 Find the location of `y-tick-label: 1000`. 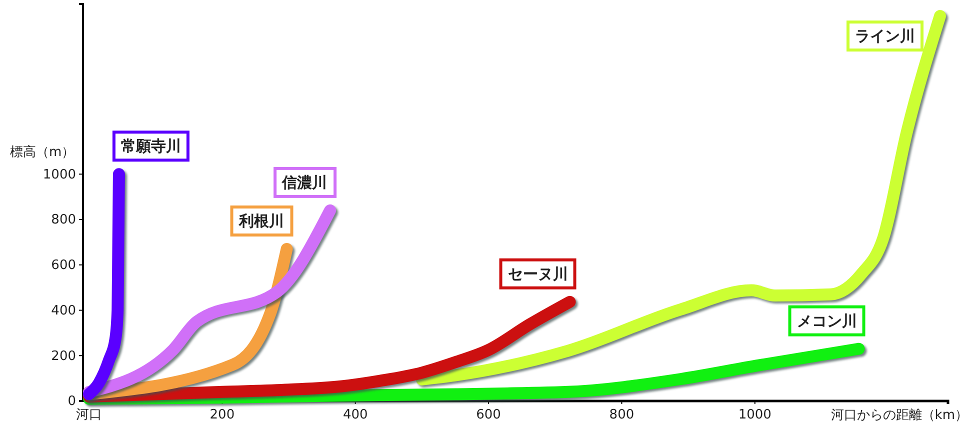

y-tick-label: 1000 is located at coordinates (59, 174).